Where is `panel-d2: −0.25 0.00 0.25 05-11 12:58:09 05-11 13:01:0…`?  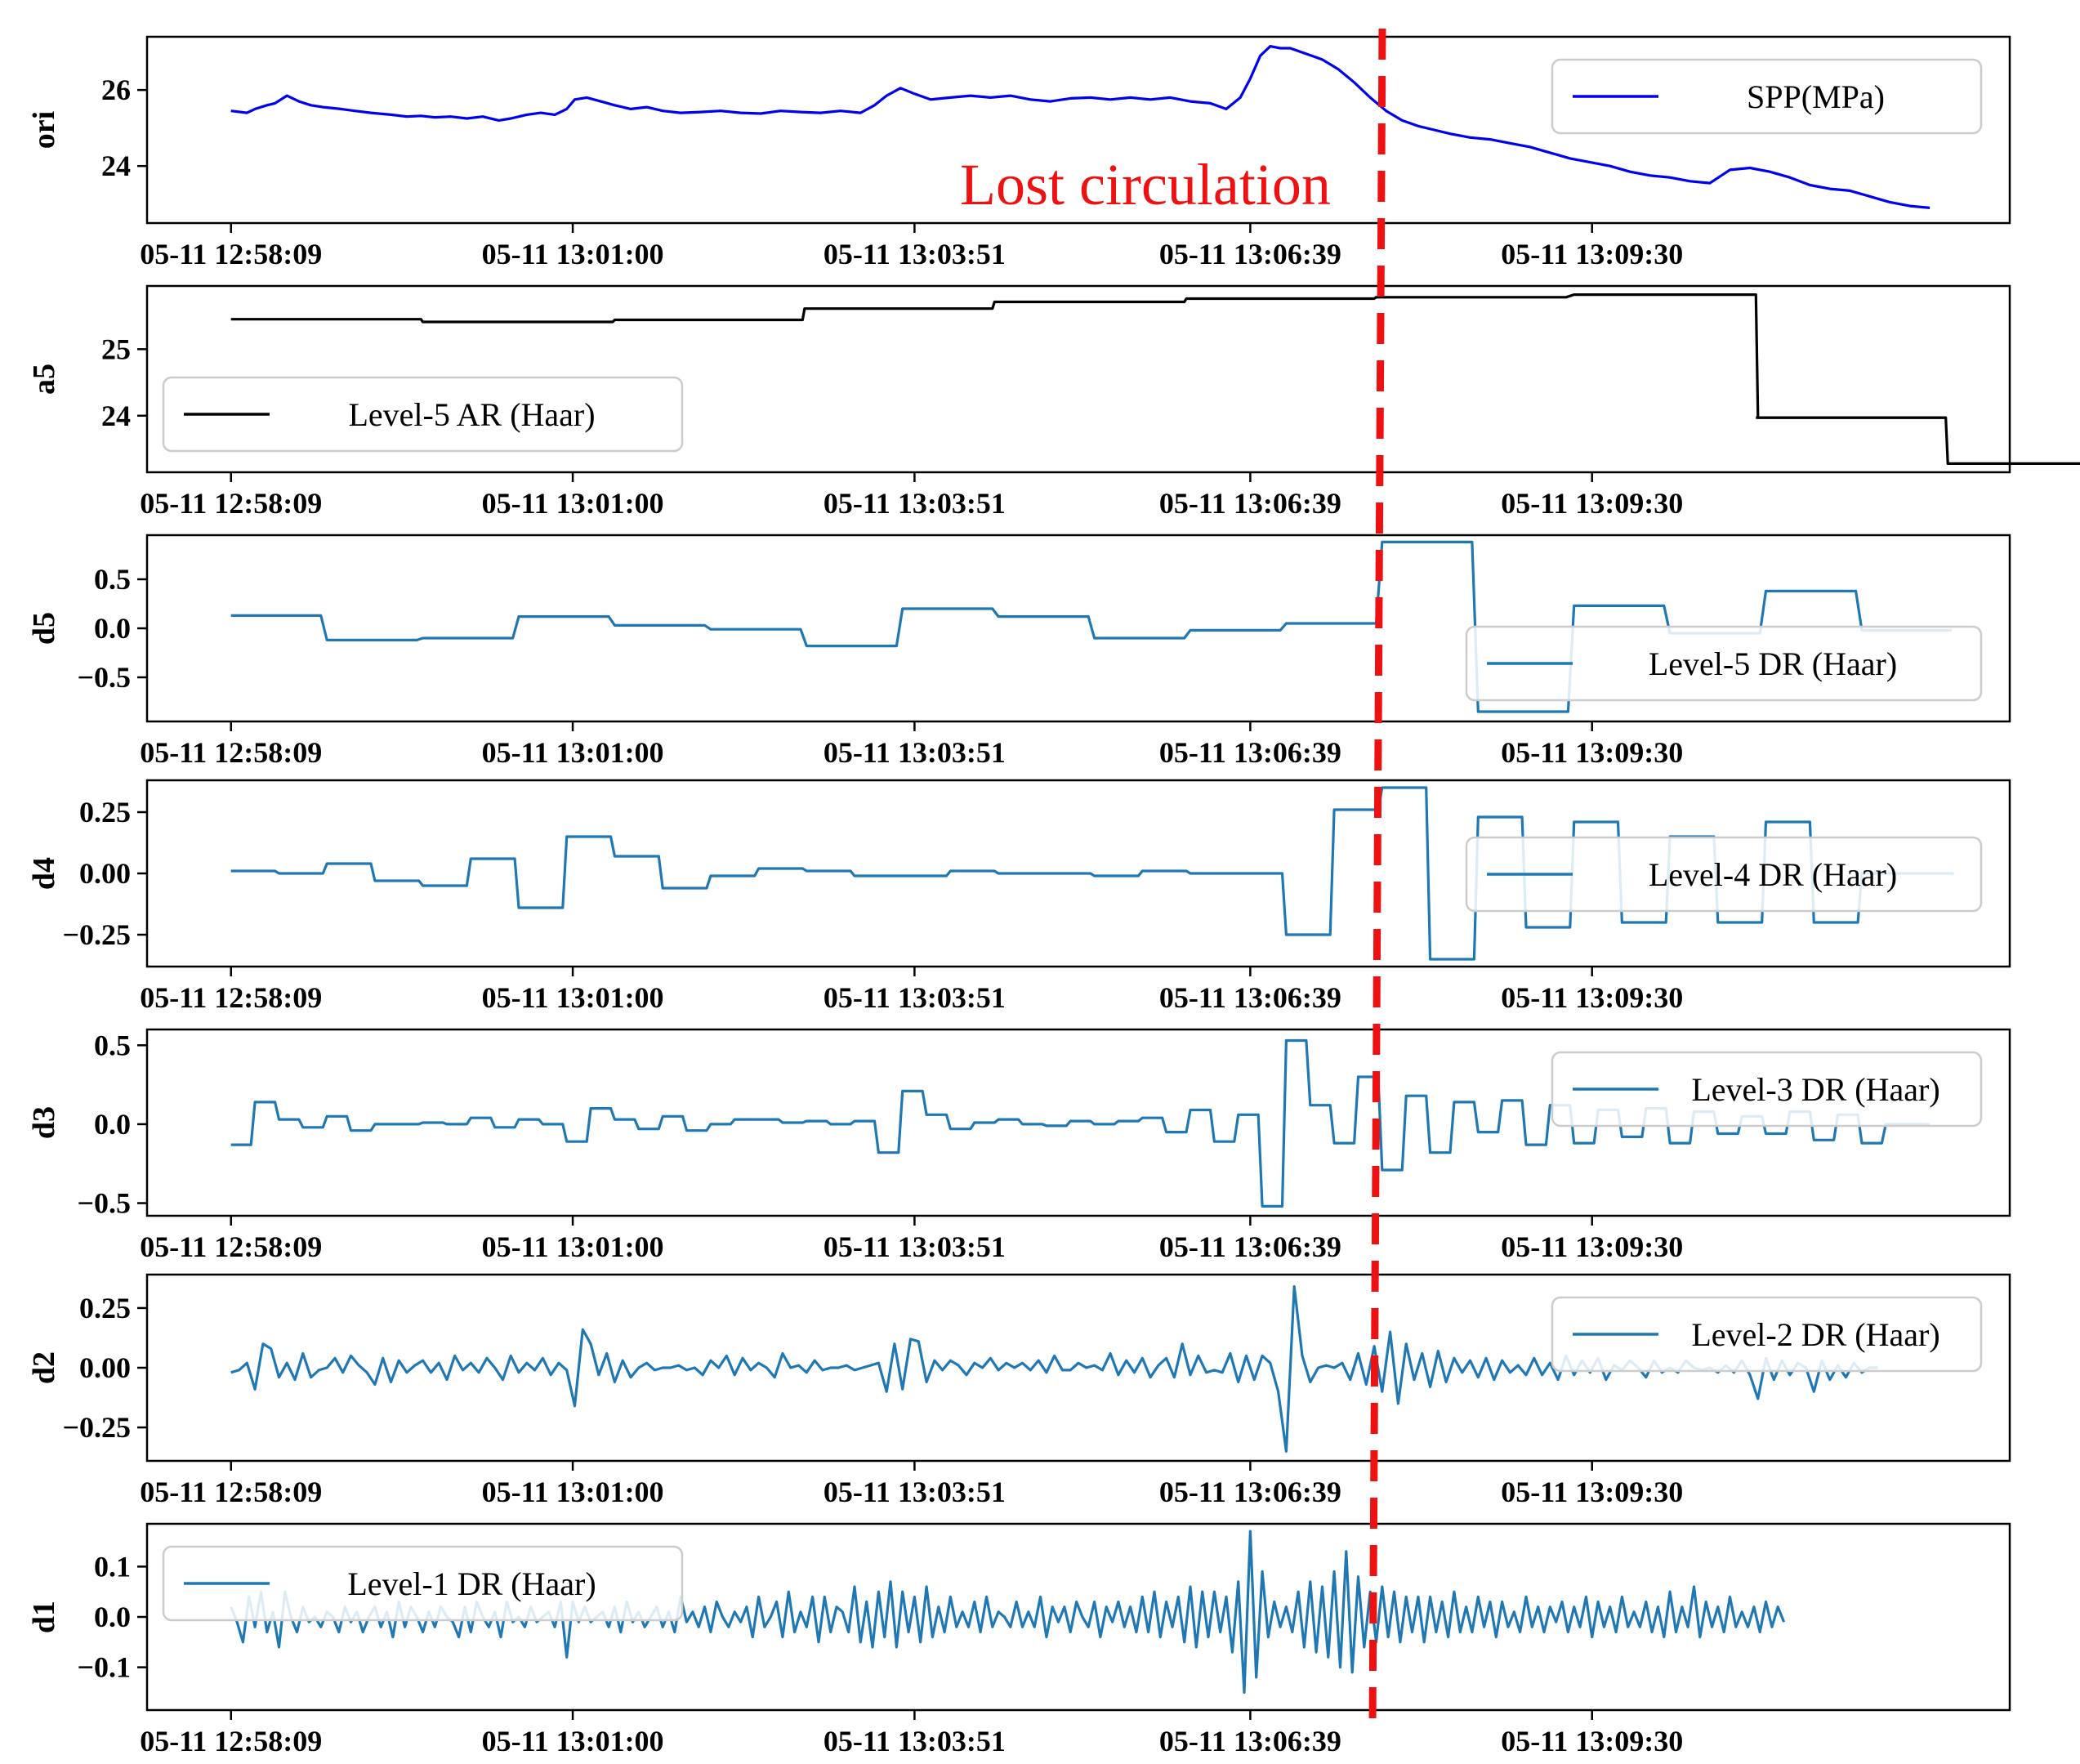
panel-d2: −0.25 0.00 0.25 05-11 12:58:09 05-11 13:01:0… is located at coordinates (1019, 1390).